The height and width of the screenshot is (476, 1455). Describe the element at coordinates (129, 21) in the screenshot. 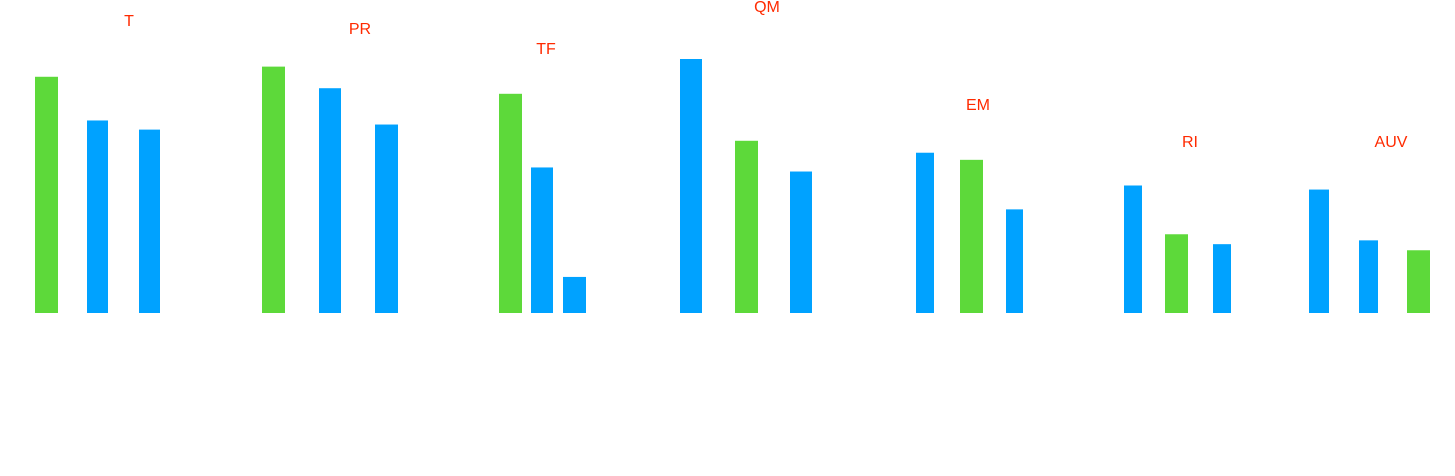

I see `group-label-t: T` at that location.